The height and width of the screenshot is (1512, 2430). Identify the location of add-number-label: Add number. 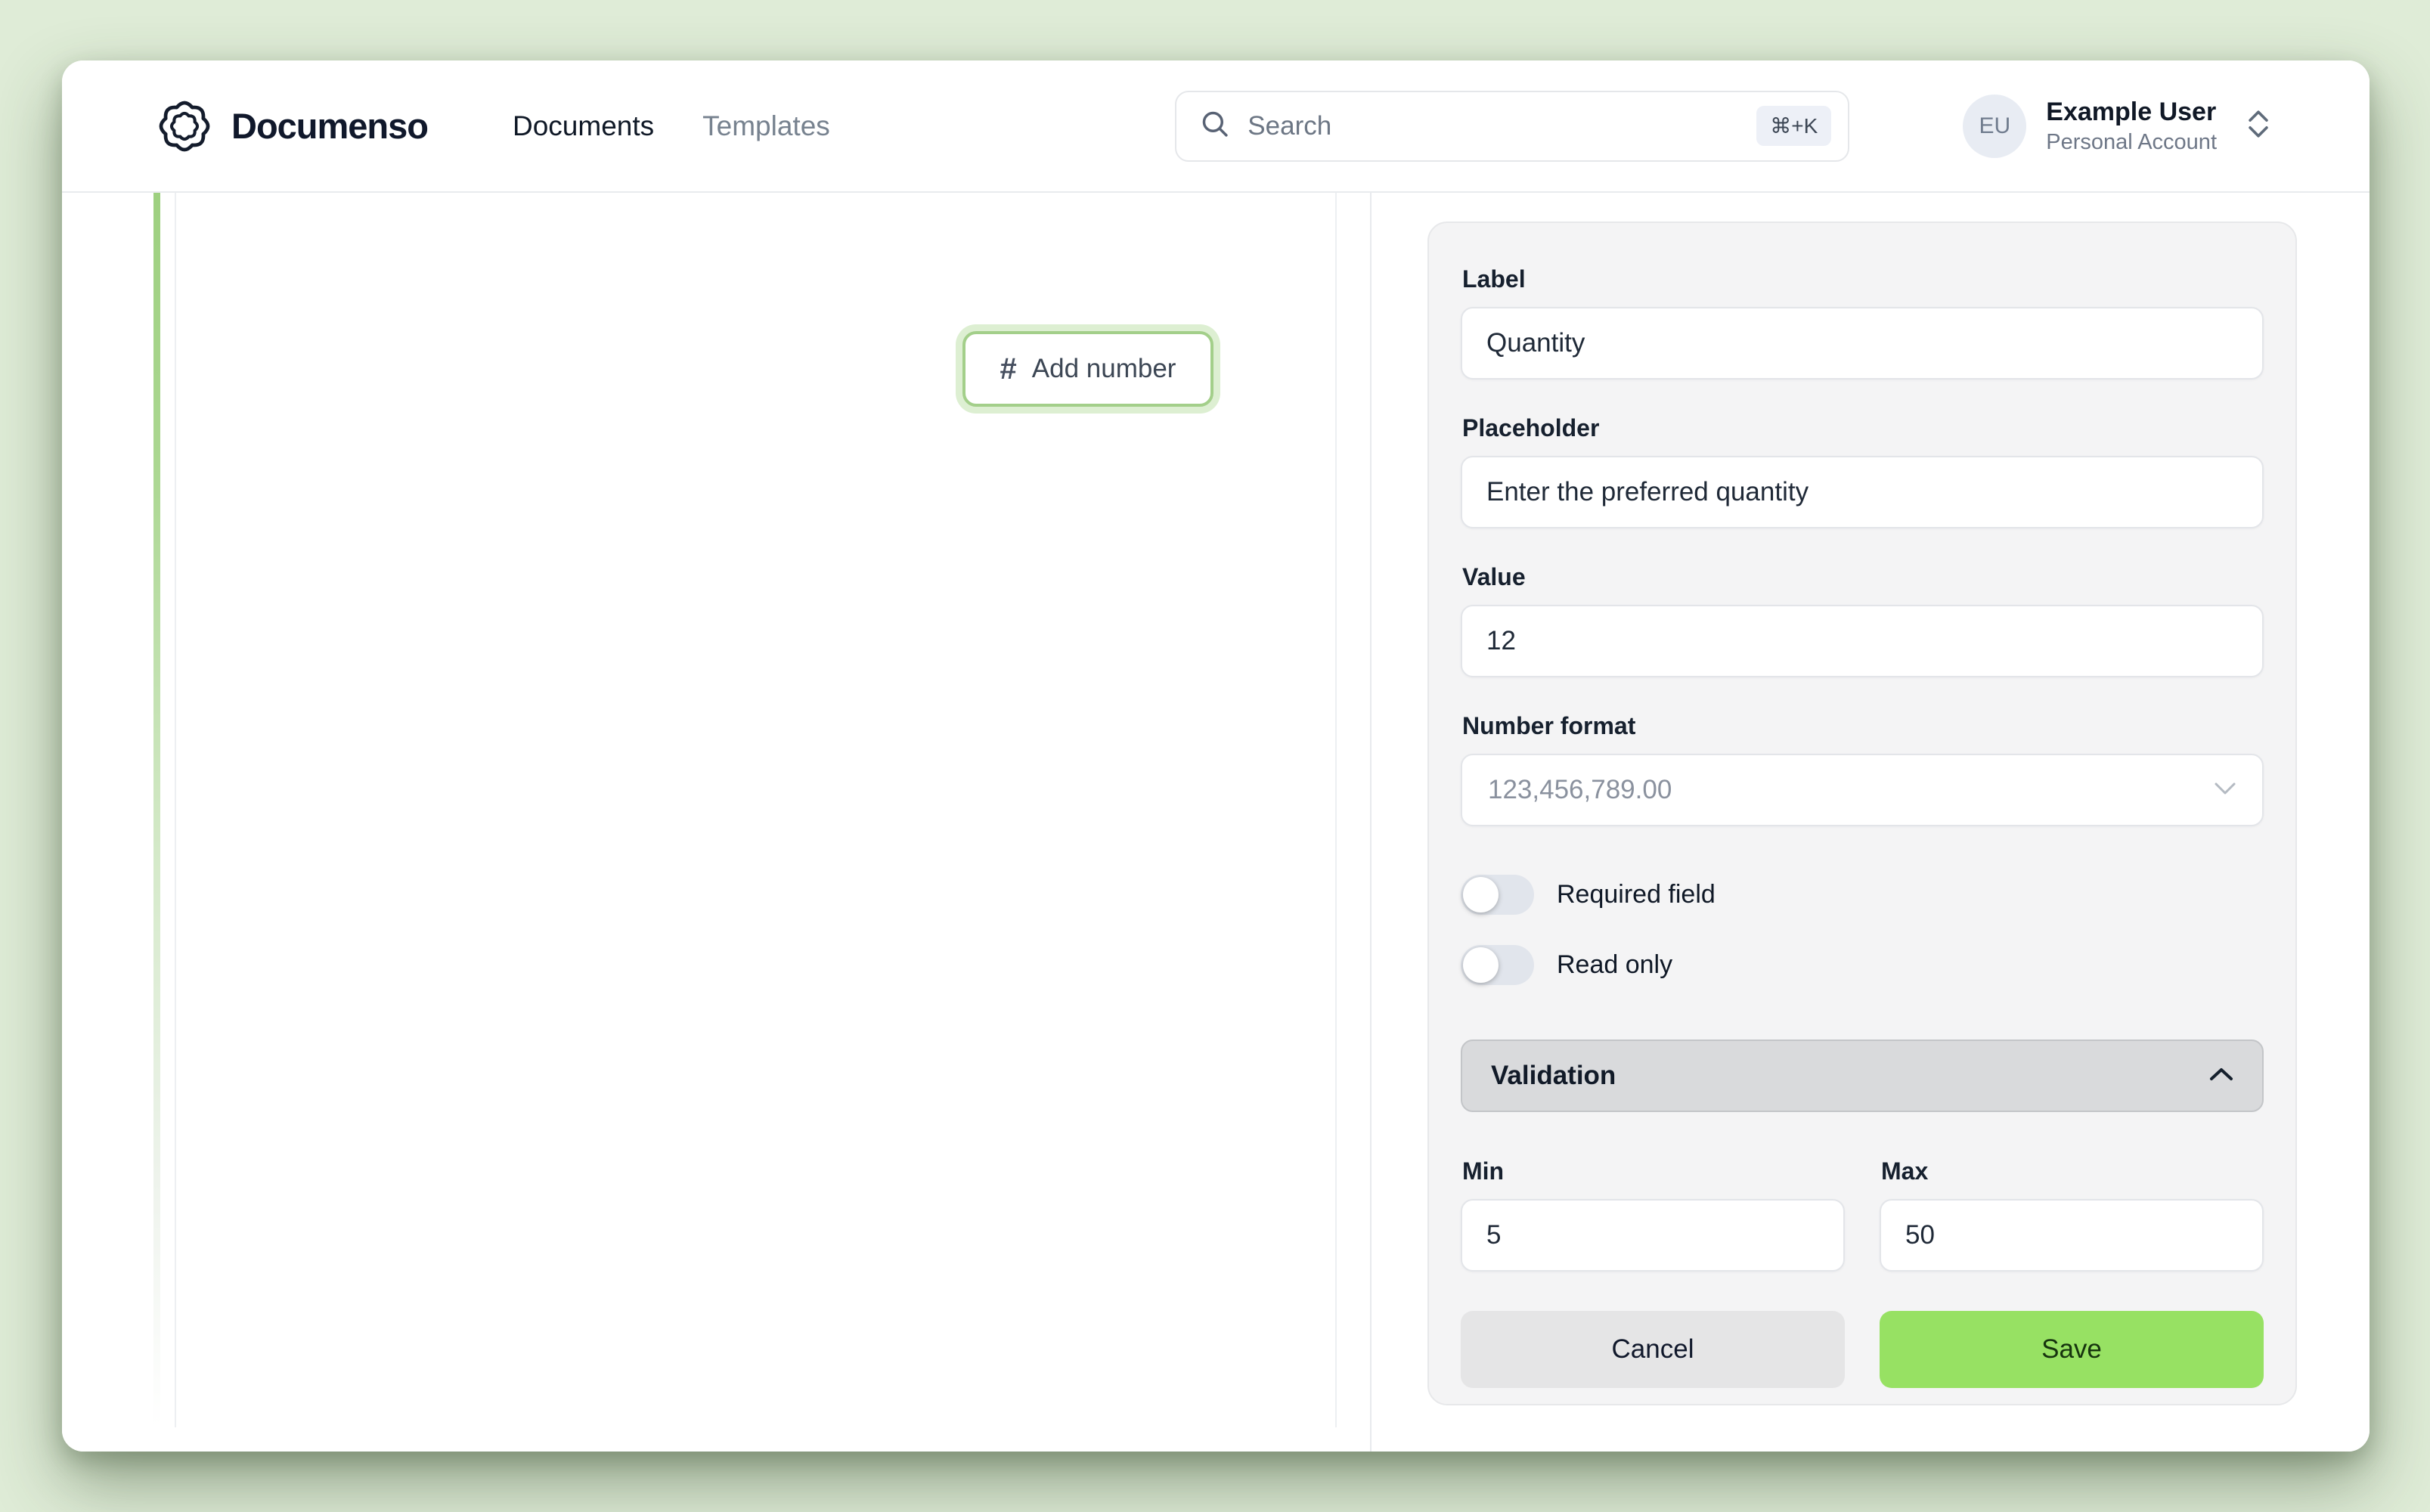
(1103, 368).